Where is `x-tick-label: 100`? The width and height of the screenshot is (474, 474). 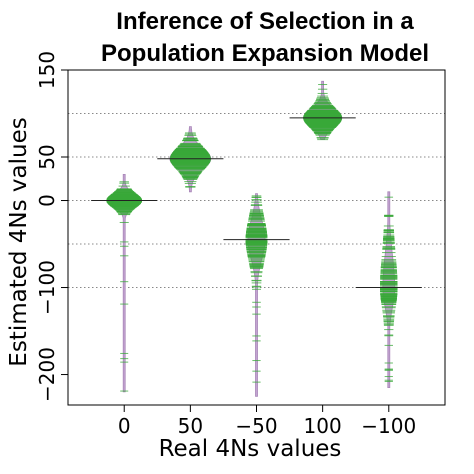 x-tick-label: 100 is located at coordinates (323, 426).